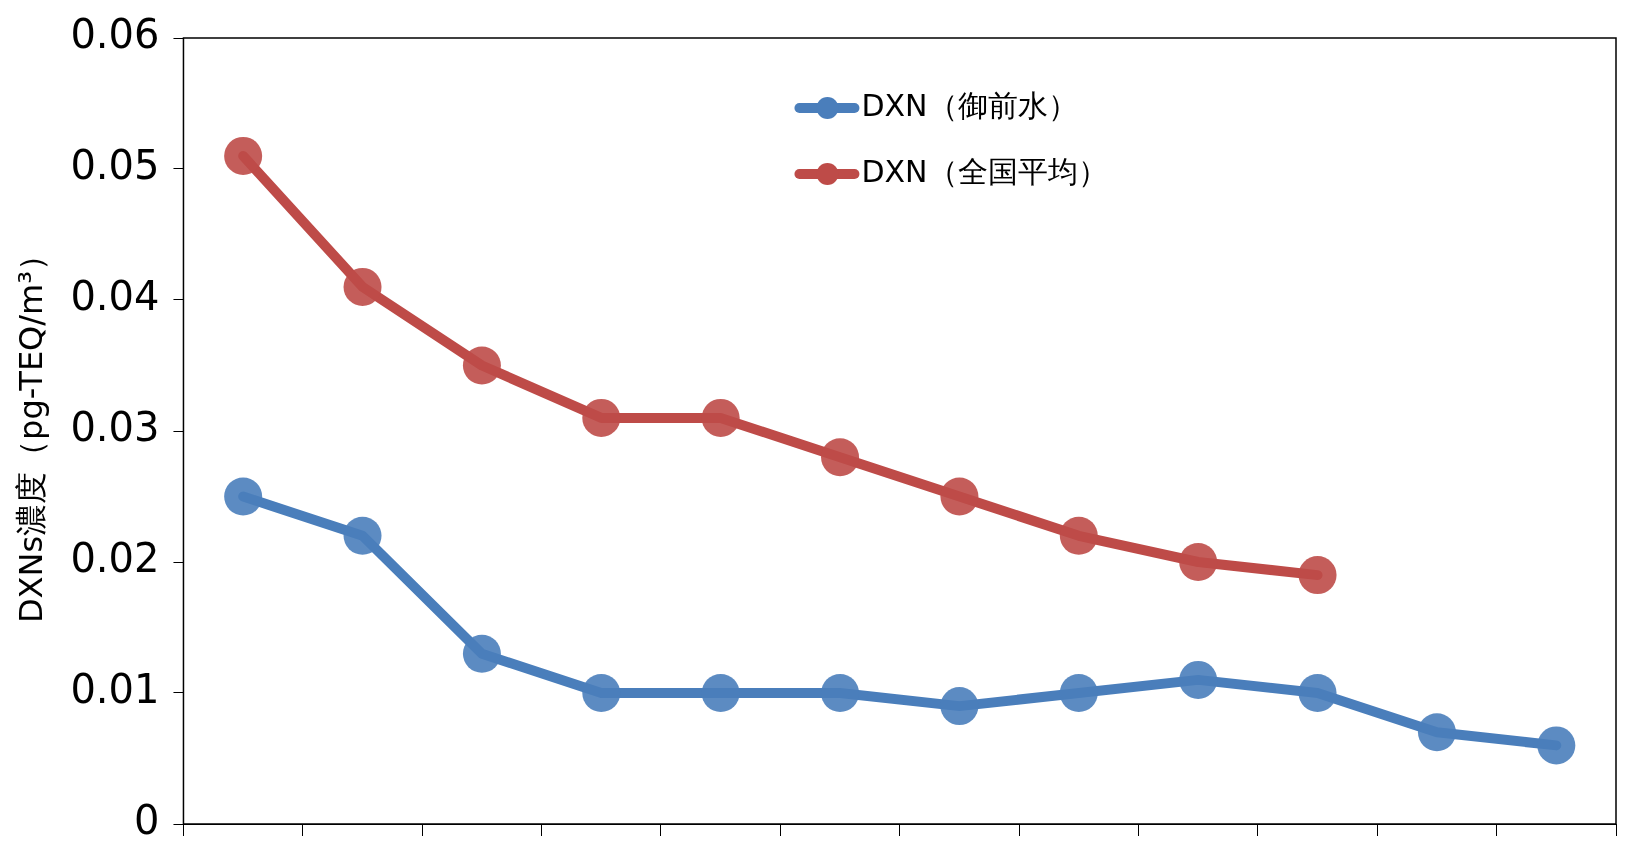 The width and height of the screenshot is (1646, 862). What do you see at coordinates (115, 689) in the screenshot?
I see `y-tick-label: 0.01` at bounding box center [115, 689].